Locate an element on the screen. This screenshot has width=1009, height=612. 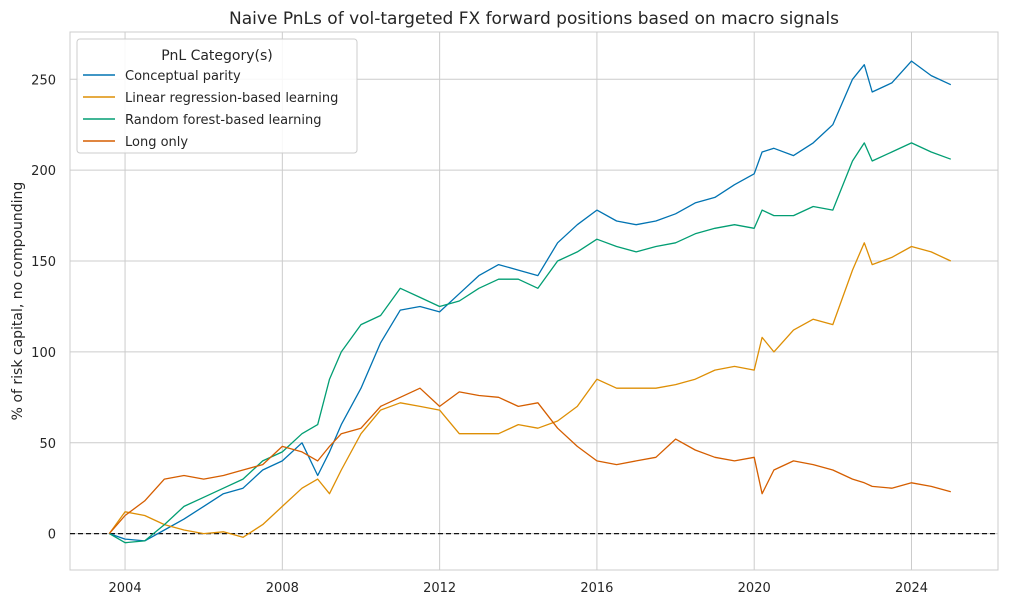
y-tick-label: 0 is located at coordinates (52, 535).